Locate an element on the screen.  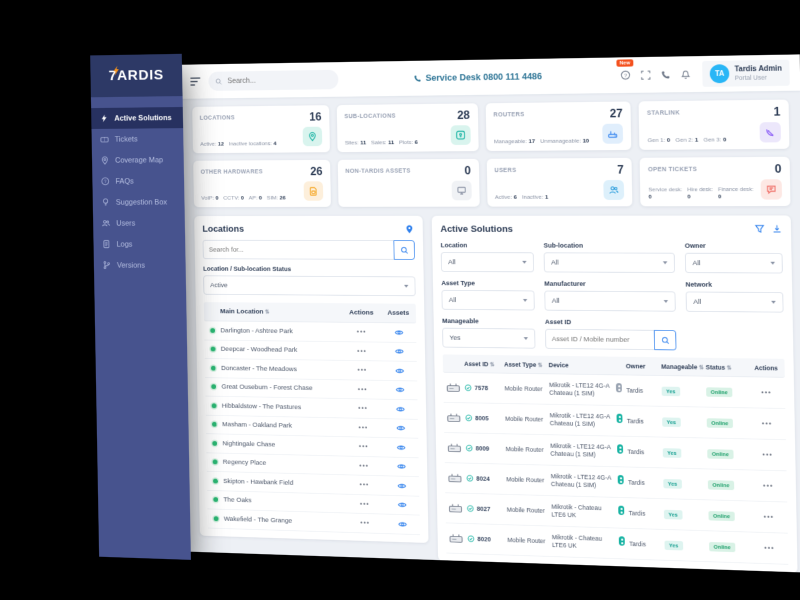
manufacturer-select: All is located at coordinates (610, 301).